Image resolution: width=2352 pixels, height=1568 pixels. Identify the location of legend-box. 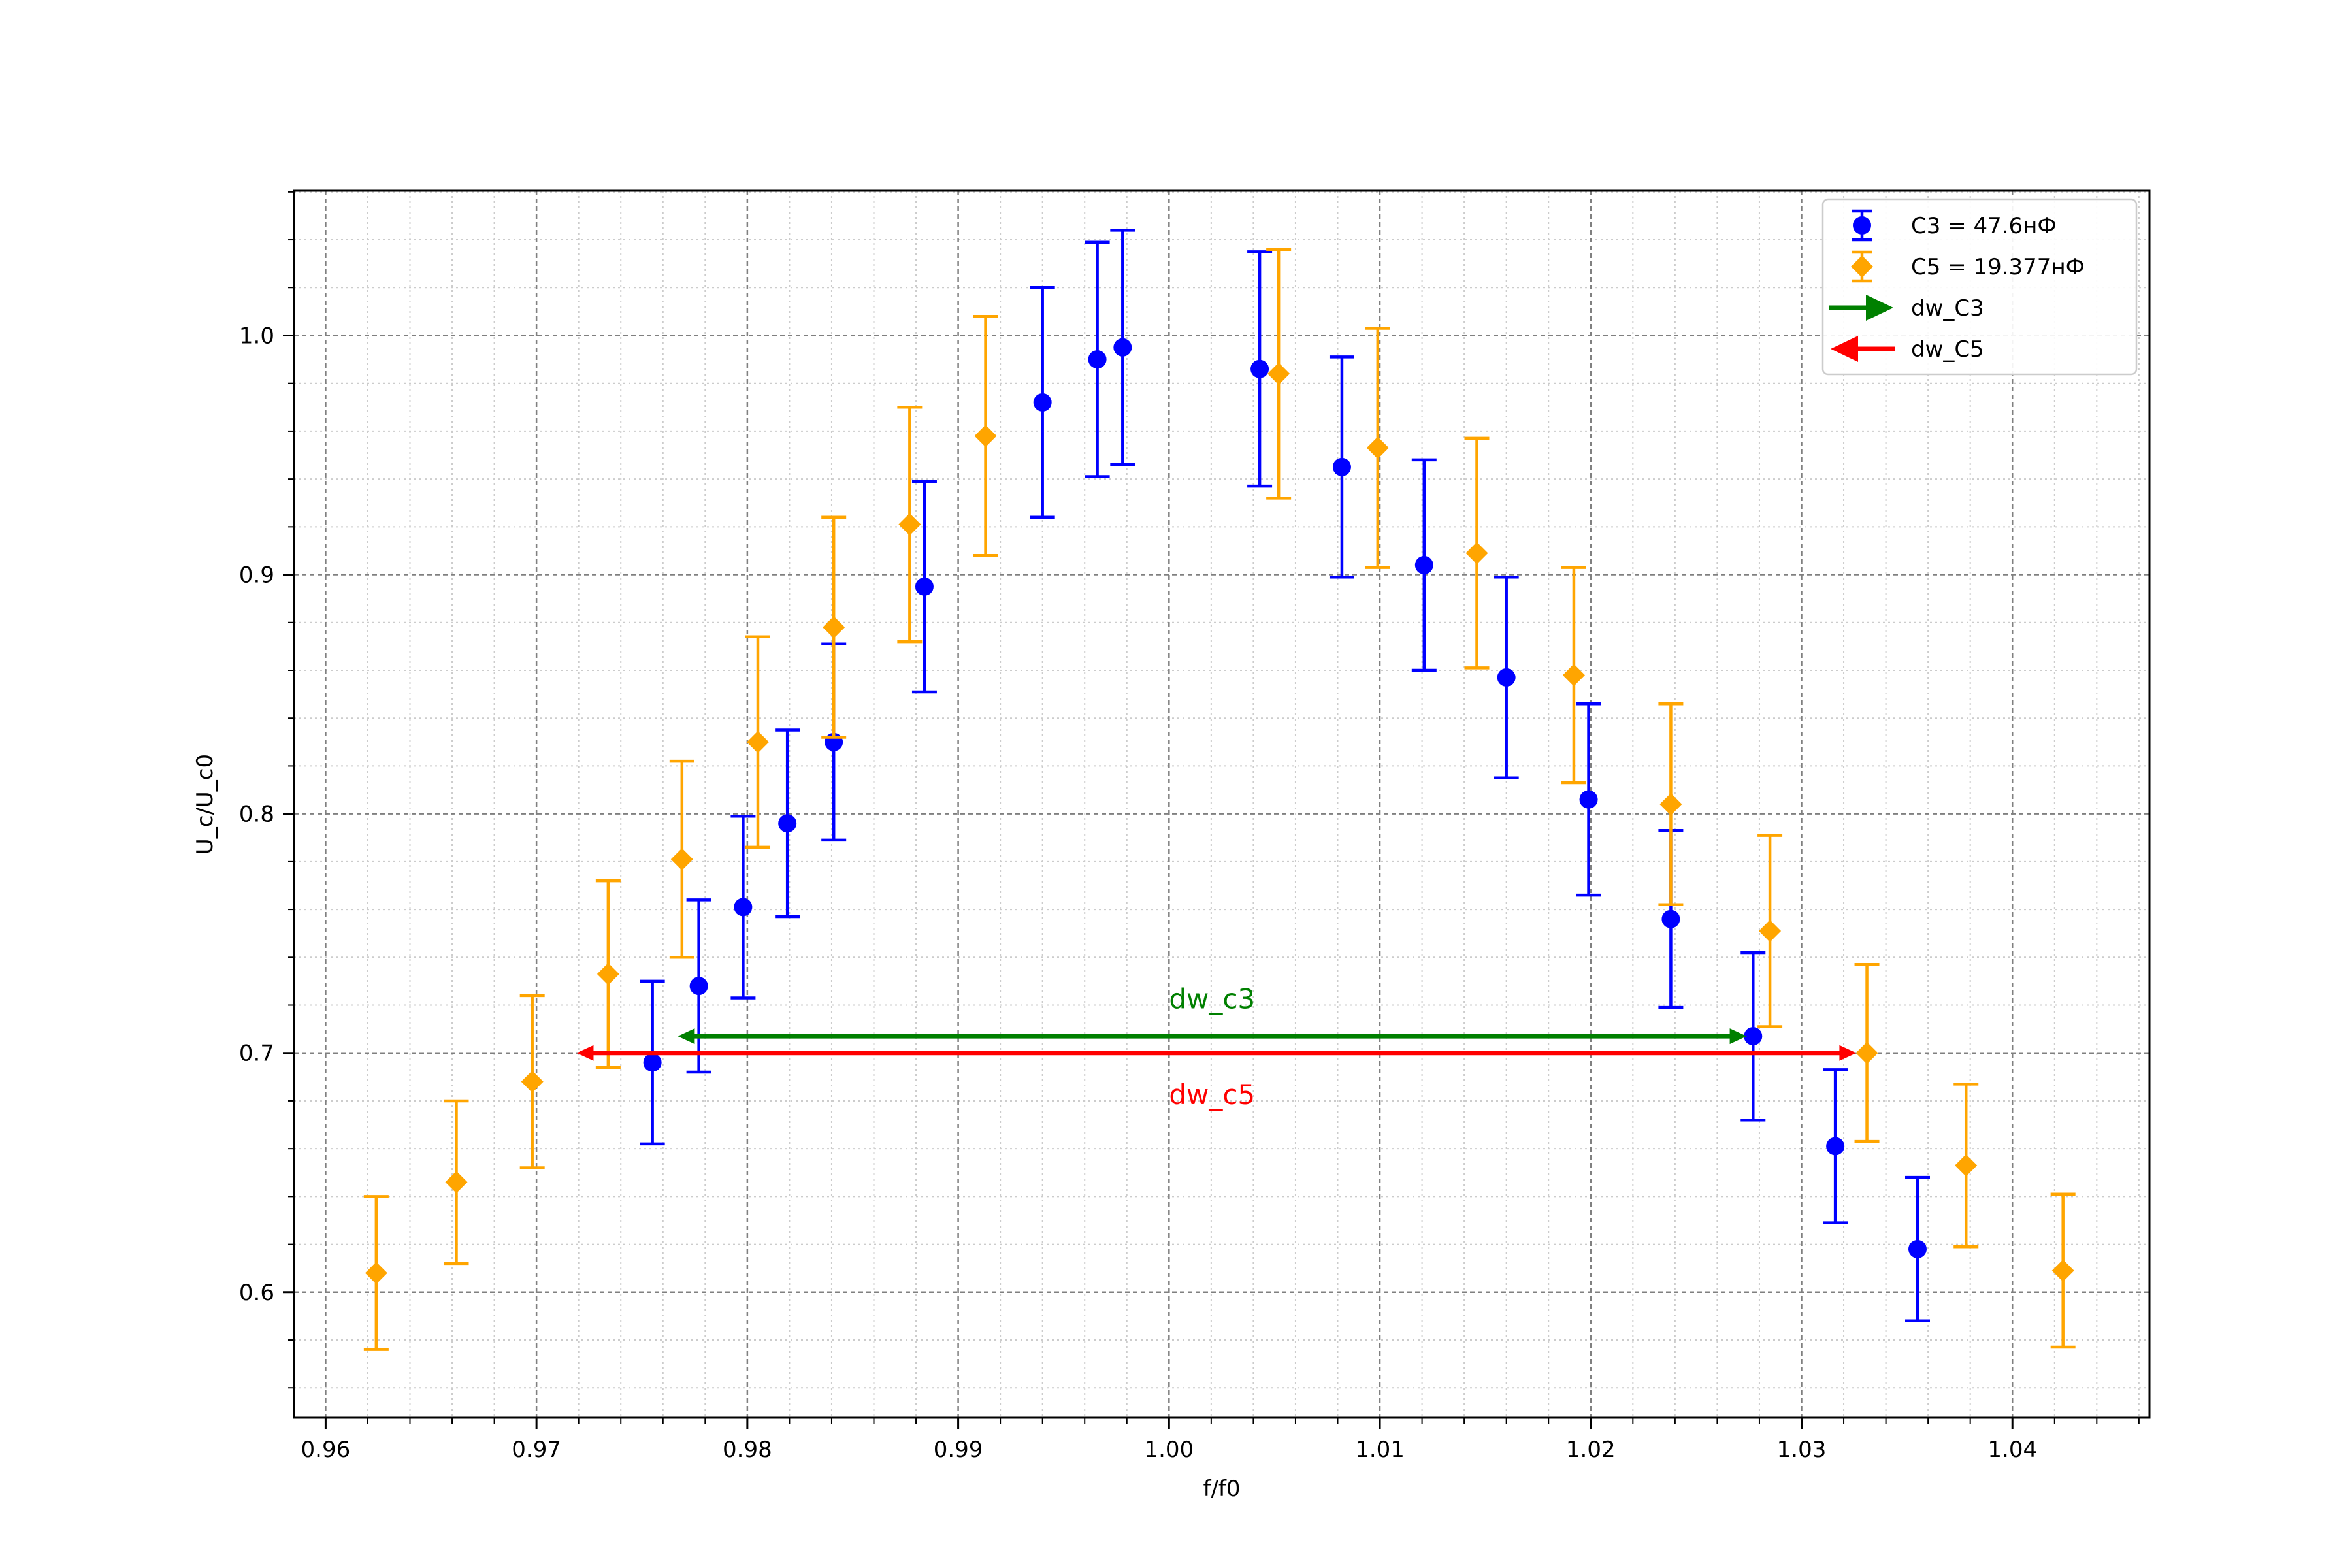
(1979, 287).